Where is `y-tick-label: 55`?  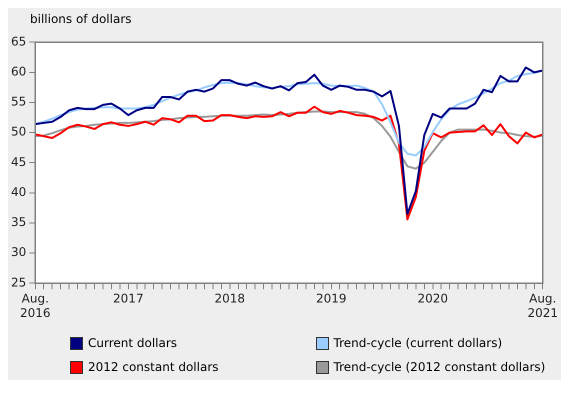 y-tick-label: 55 is located at coordinates (18, 101).